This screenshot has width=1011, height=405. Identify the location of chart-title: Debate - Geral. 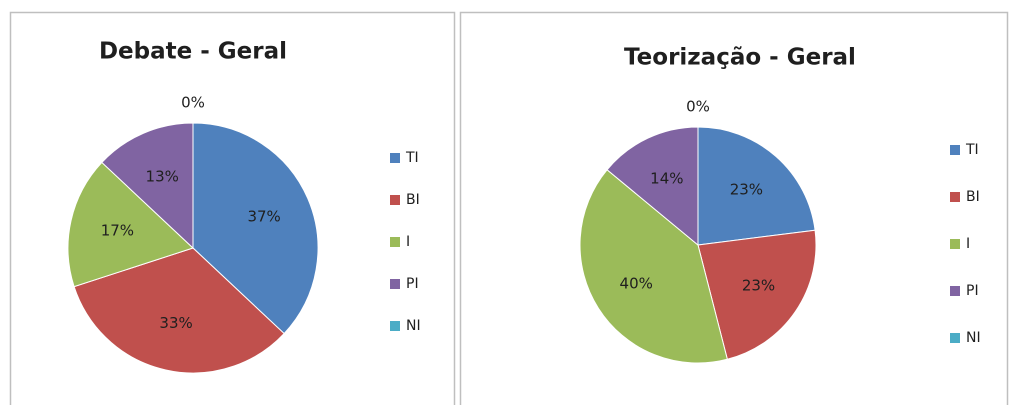
(193, 52).